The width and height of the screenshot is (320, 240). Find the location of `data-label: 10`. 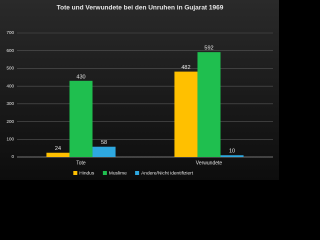

data-label: 10 is located at coordinates (232, 152).